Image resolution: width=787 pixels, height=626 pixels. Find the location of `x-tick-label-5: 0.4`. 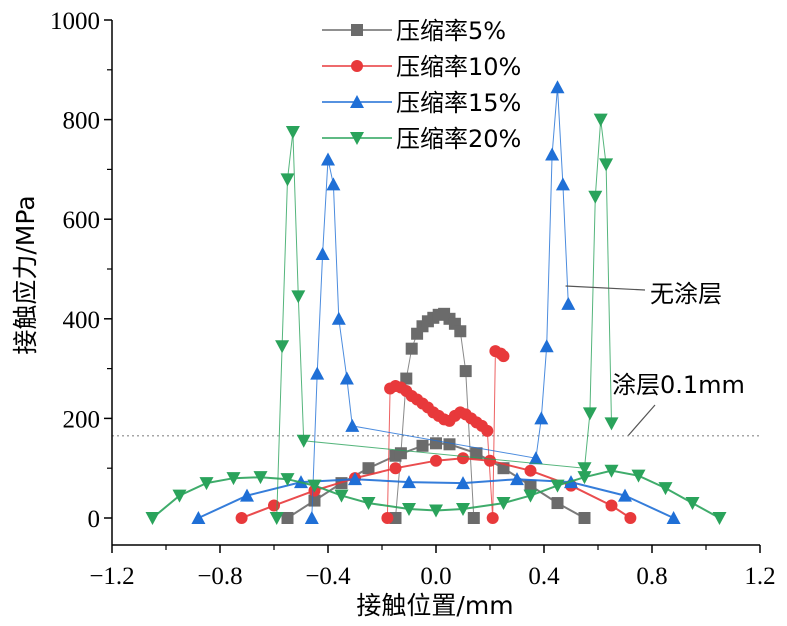

x-tick-label-5: 0.4 is located at coordinates (544, 576).